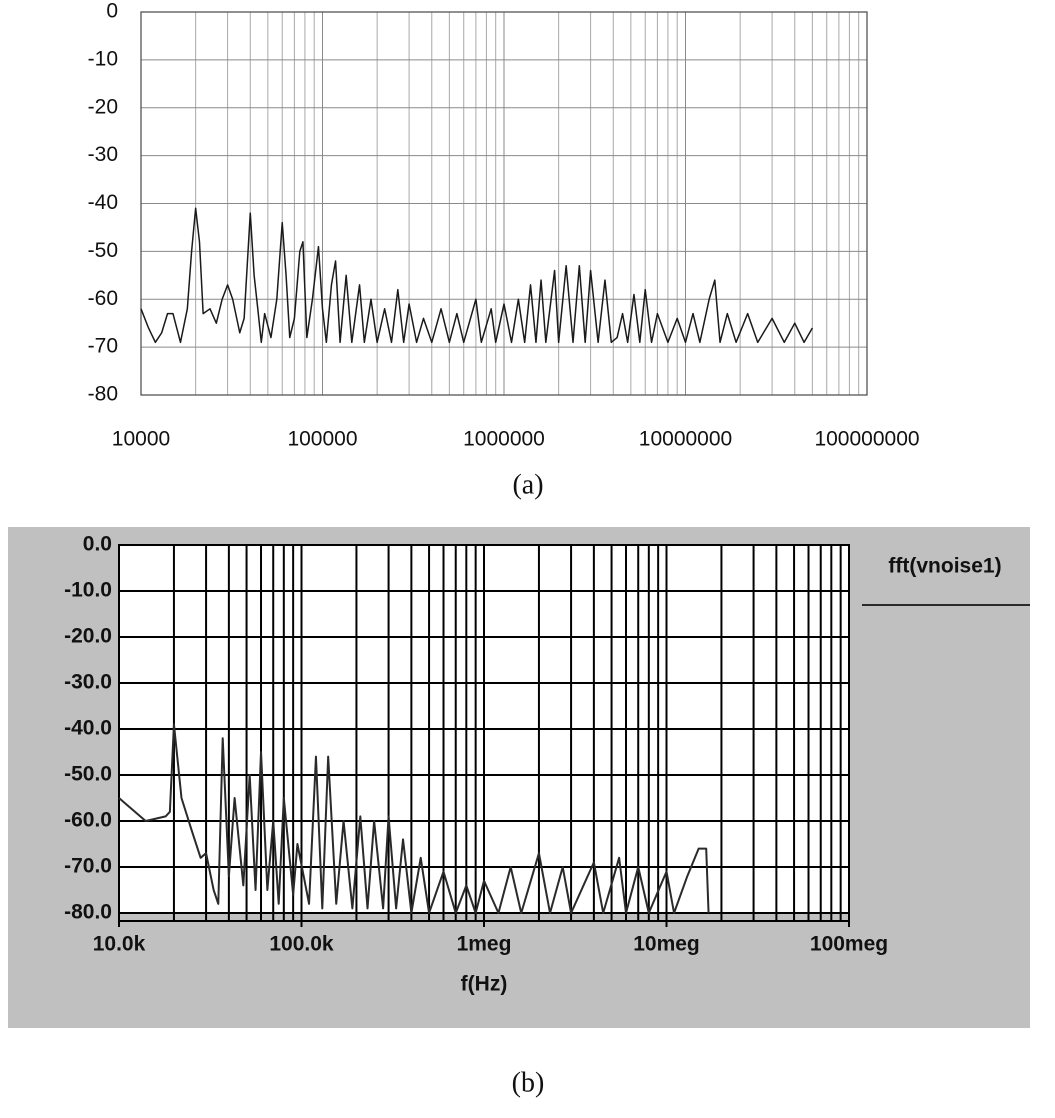 Image resolution: width=1055 pixels, height=1118 pixels. What do you see at coordinates (88, 866) in the screenshot?
I see `y-tick-label: -70.0` at bounding box center [88, 866].